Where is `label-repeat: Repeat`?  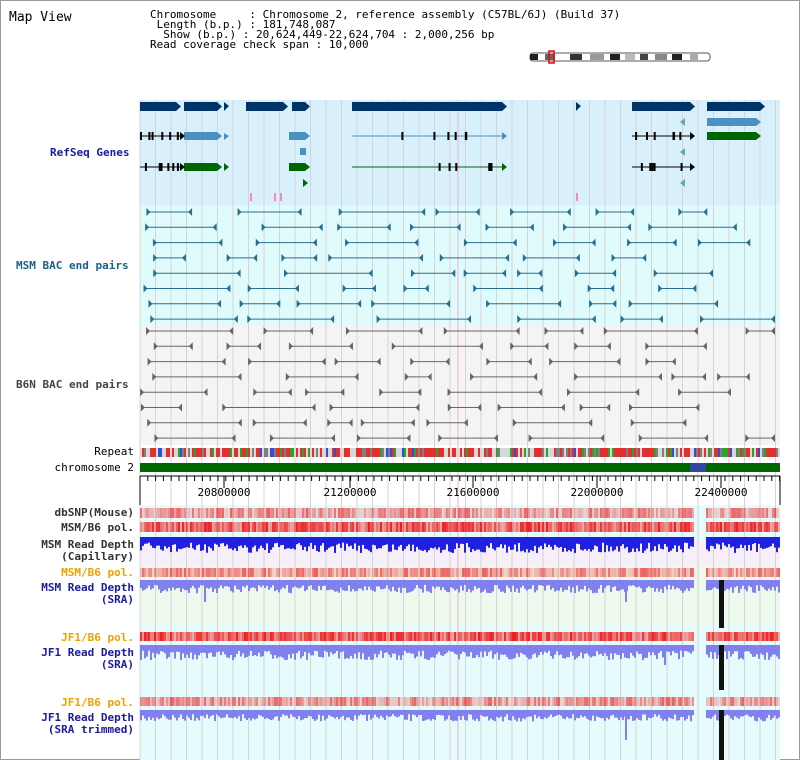 label-repeat: Repeat is located at coordinates (114, 451).